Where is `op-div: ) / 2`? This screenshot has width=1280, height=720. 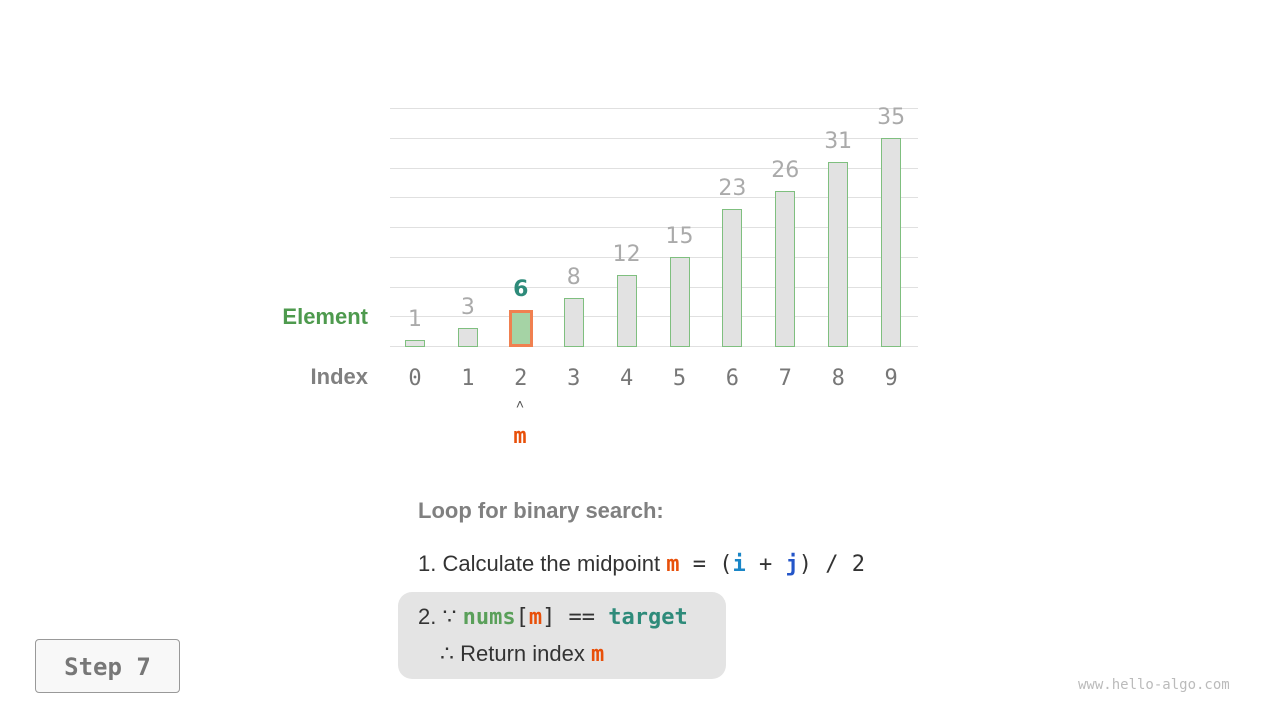
op-div: ) / 2 is located at coordinates (831, 564).